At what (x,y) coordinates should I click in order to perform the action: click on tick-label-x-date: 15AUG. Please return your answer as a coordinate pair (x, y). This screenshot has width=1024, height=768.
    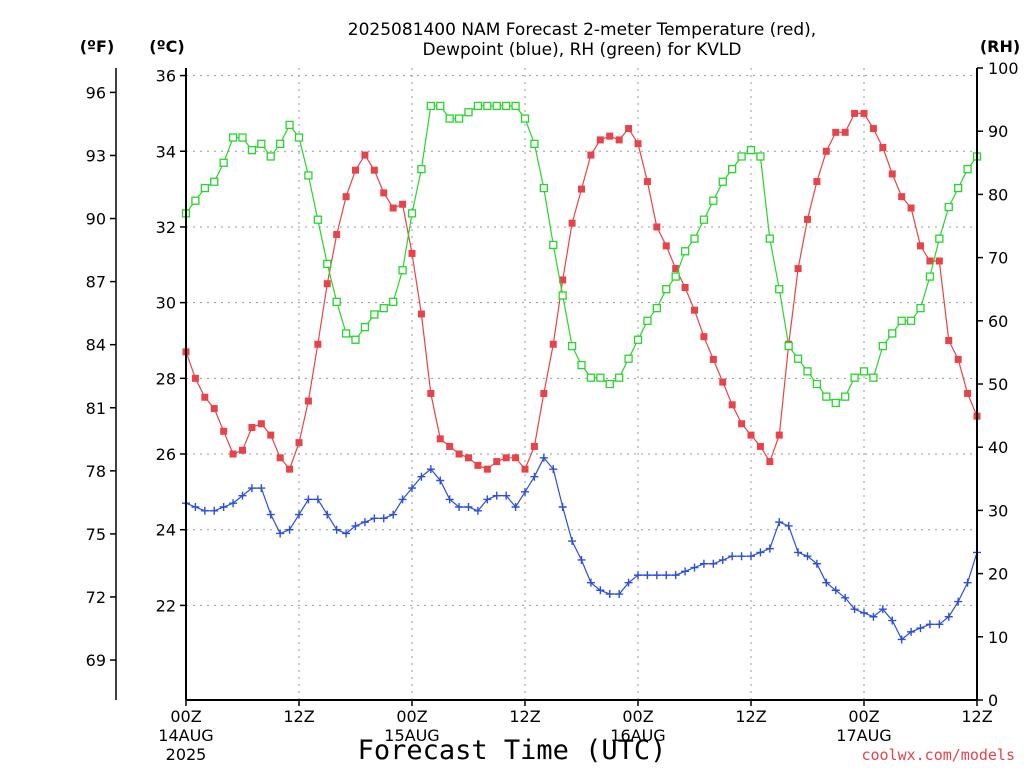
    Looking at the image, I should click on (411, 735).